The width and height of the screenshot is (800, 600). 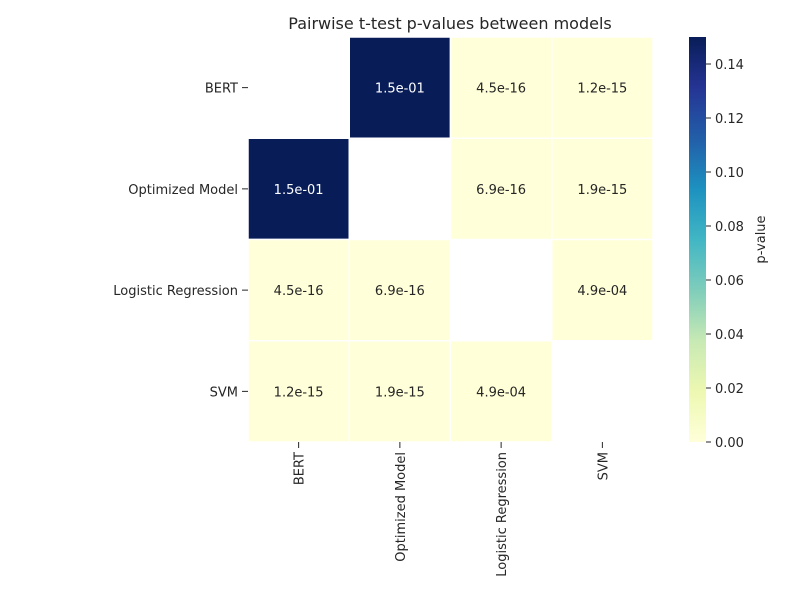 I want to click on y-tick-label: Optimized Model, so click(x=183, y=190).